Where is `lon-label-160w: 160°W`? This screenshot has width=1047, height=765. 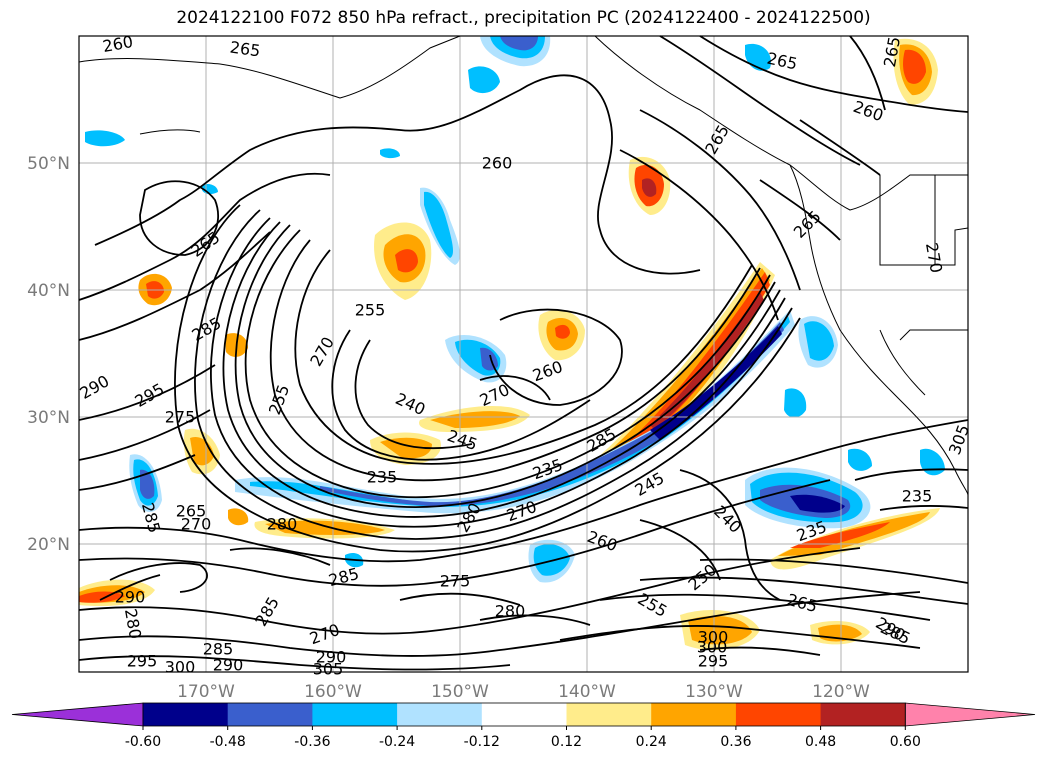 lon-label-160w: 160°W is located at coordinates (333, 692).